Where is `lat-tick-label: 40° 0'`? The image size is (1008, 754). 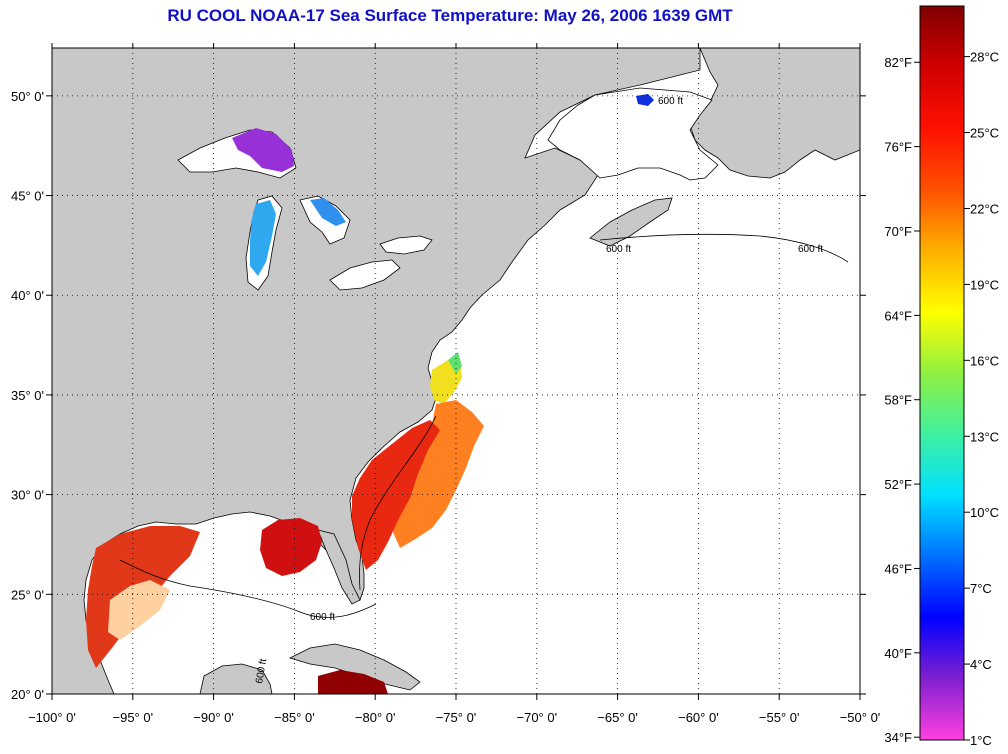
lat-tick-label: 40° 0' is located at coordinates (27, 295).